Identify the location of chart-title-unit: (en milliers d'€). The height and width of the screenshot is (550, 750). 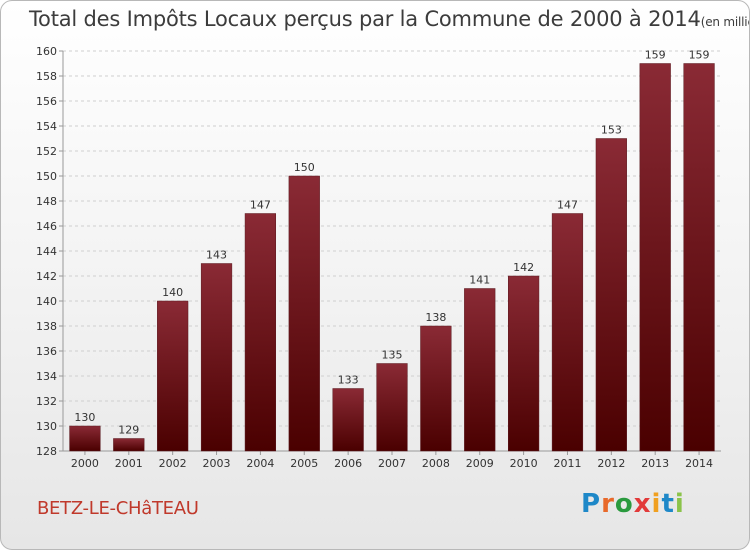
(724, 22).